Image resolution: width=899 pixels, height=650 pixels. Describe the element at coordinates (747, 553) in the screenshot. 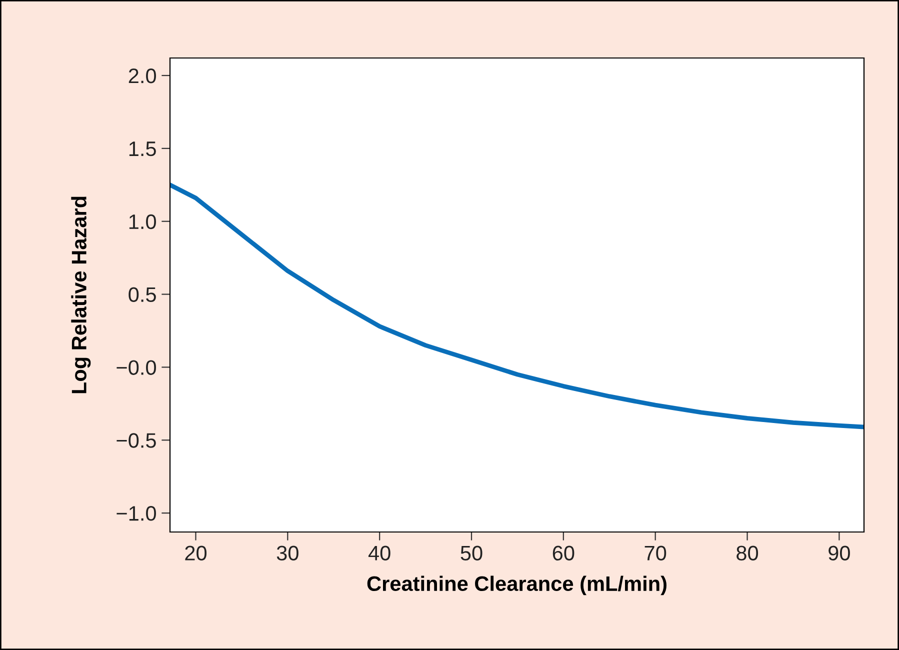

I see `x-tick-label: 80` at that location.